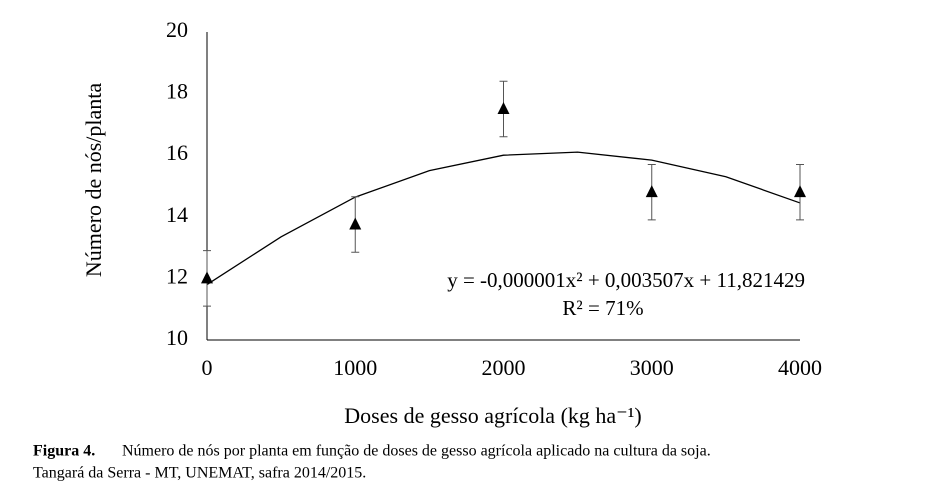 The height and width of the screenshot is (503, 937). I want to click on y-axis-label: Número de nós/planta, so click(93, 180).